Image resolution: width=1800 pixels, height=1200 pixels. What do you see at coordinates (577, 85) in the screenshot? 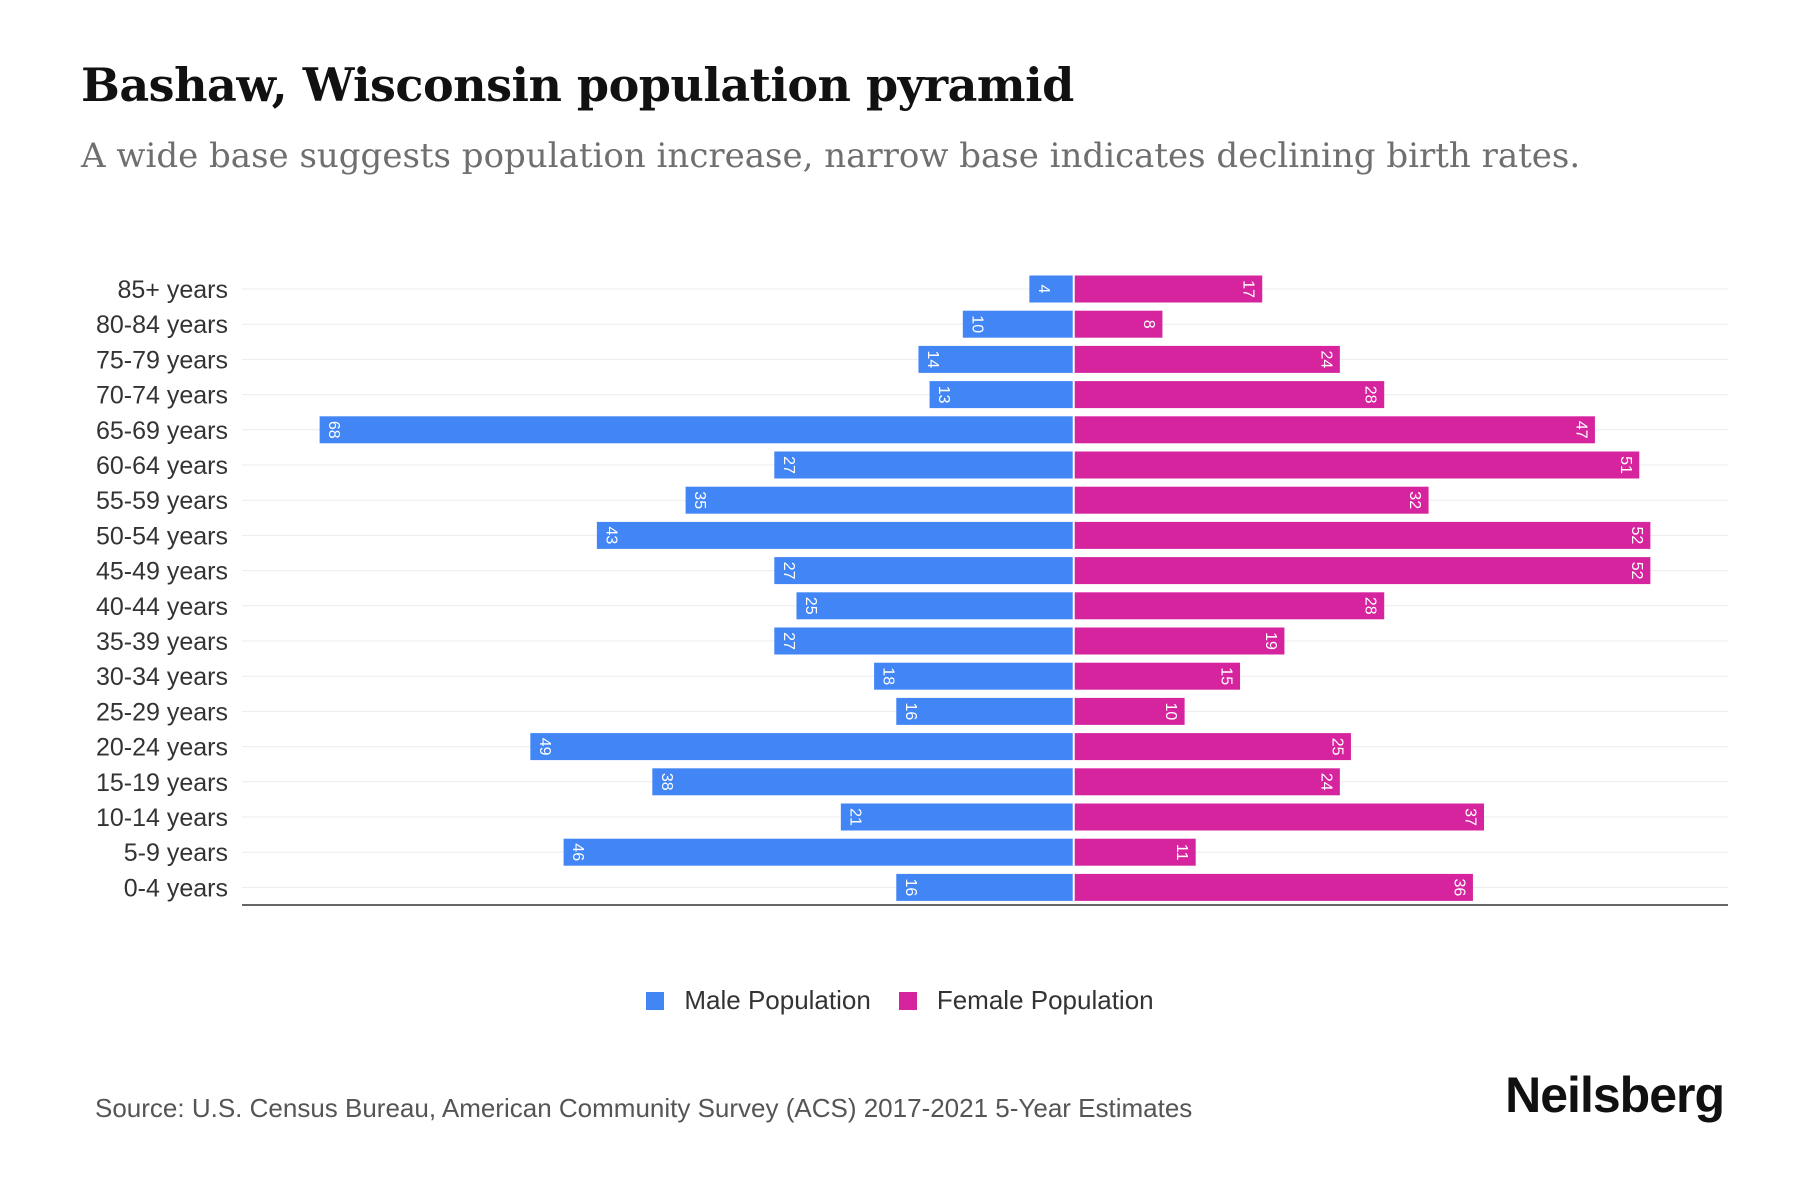
I see `chart-title: Bashaw, Wisconsin population pyramid` at bounding box center [577, 85].